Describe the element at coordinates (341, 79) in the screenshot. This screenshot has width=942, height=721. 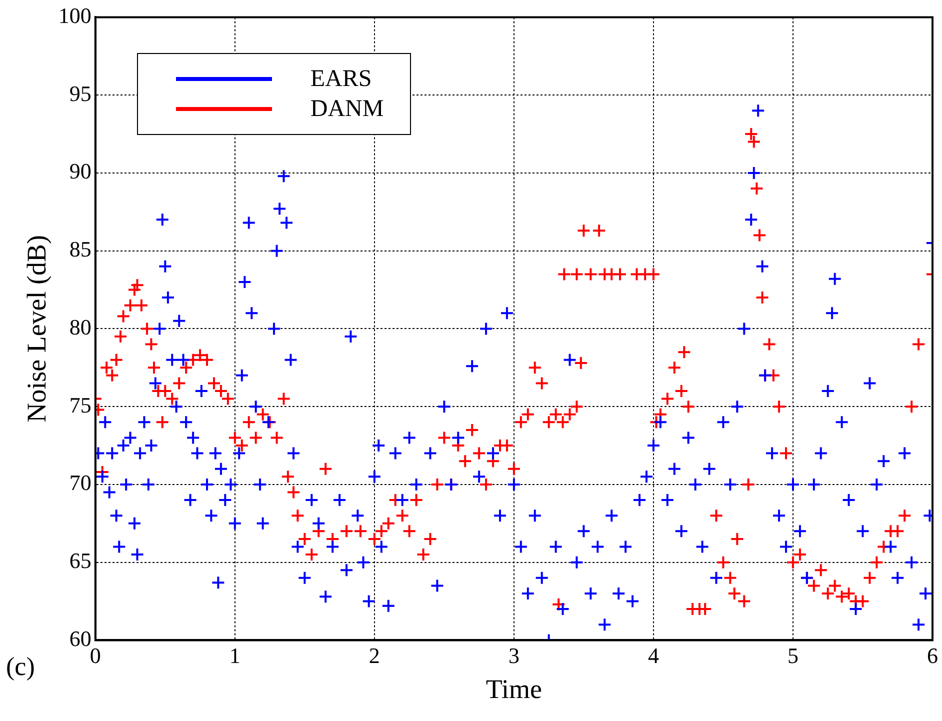
I see `legend-label: EARS` at that location.